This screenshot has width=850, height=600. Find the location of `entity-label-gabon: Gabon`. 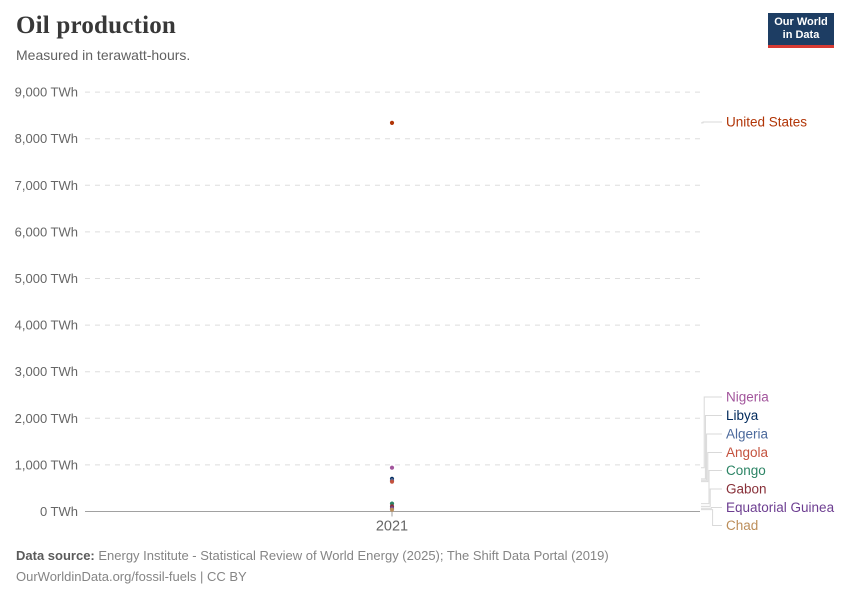

entity-label-gabon: Gabon is located at coordinates (746, 489).